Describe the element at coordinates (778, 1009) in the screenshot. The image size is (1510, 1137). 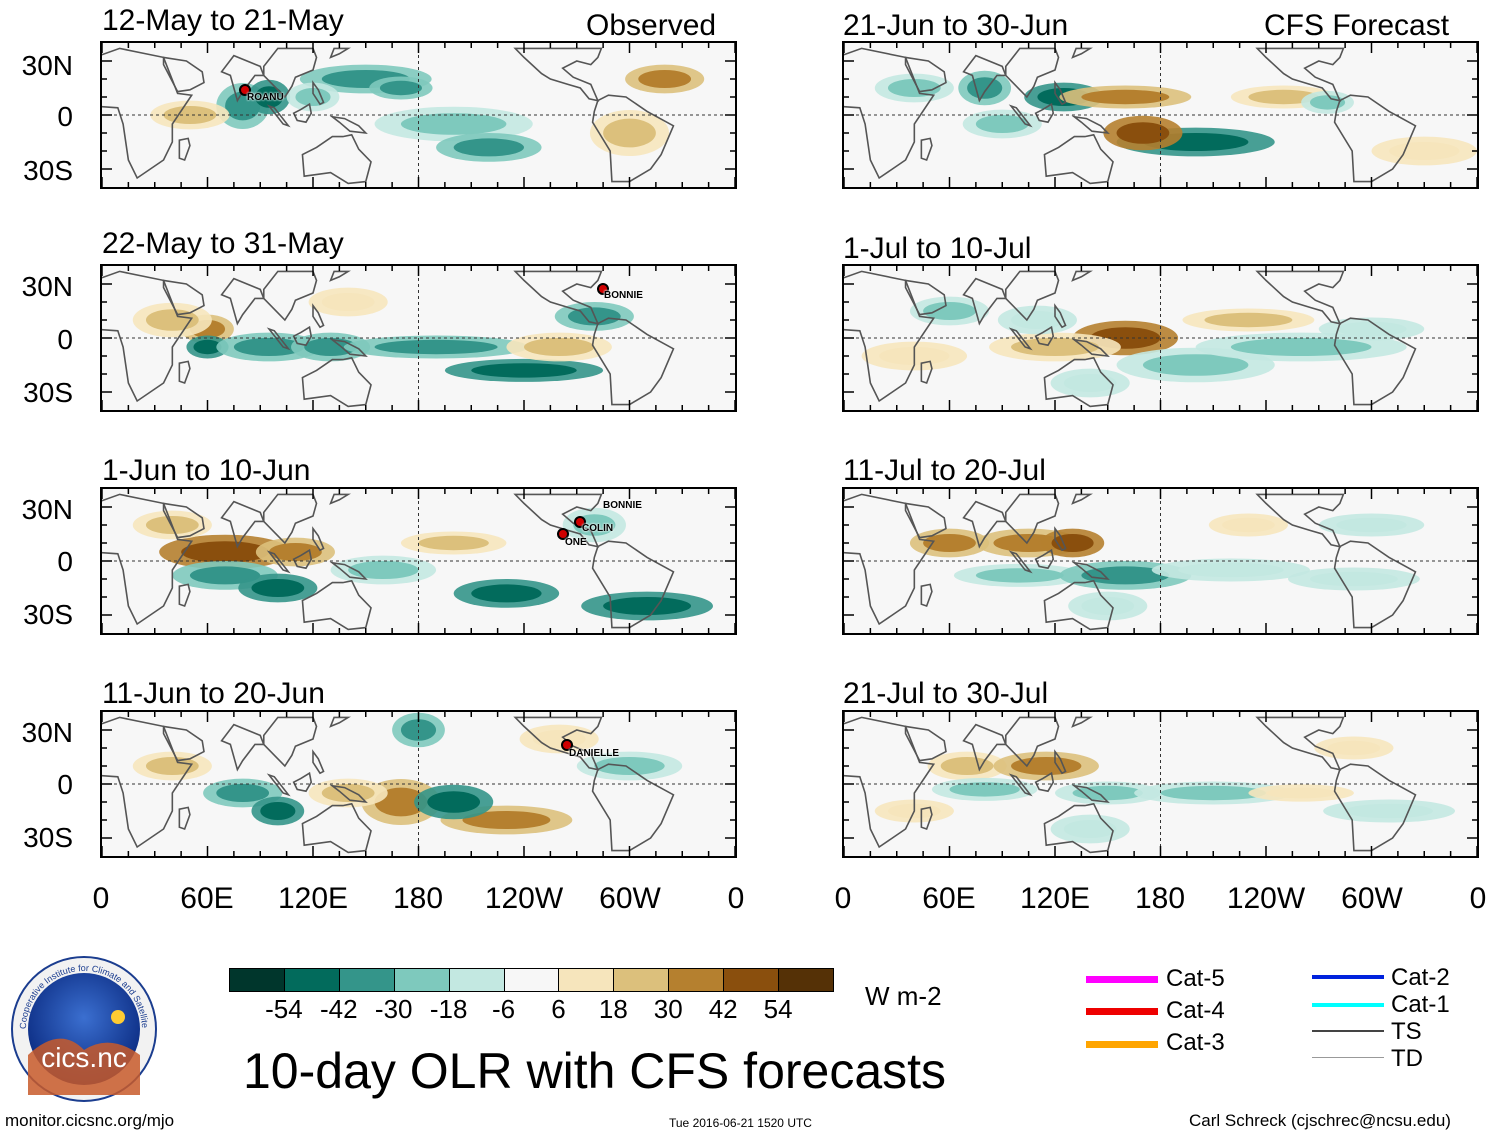
I see `colorbar-tick: 54` at that location.